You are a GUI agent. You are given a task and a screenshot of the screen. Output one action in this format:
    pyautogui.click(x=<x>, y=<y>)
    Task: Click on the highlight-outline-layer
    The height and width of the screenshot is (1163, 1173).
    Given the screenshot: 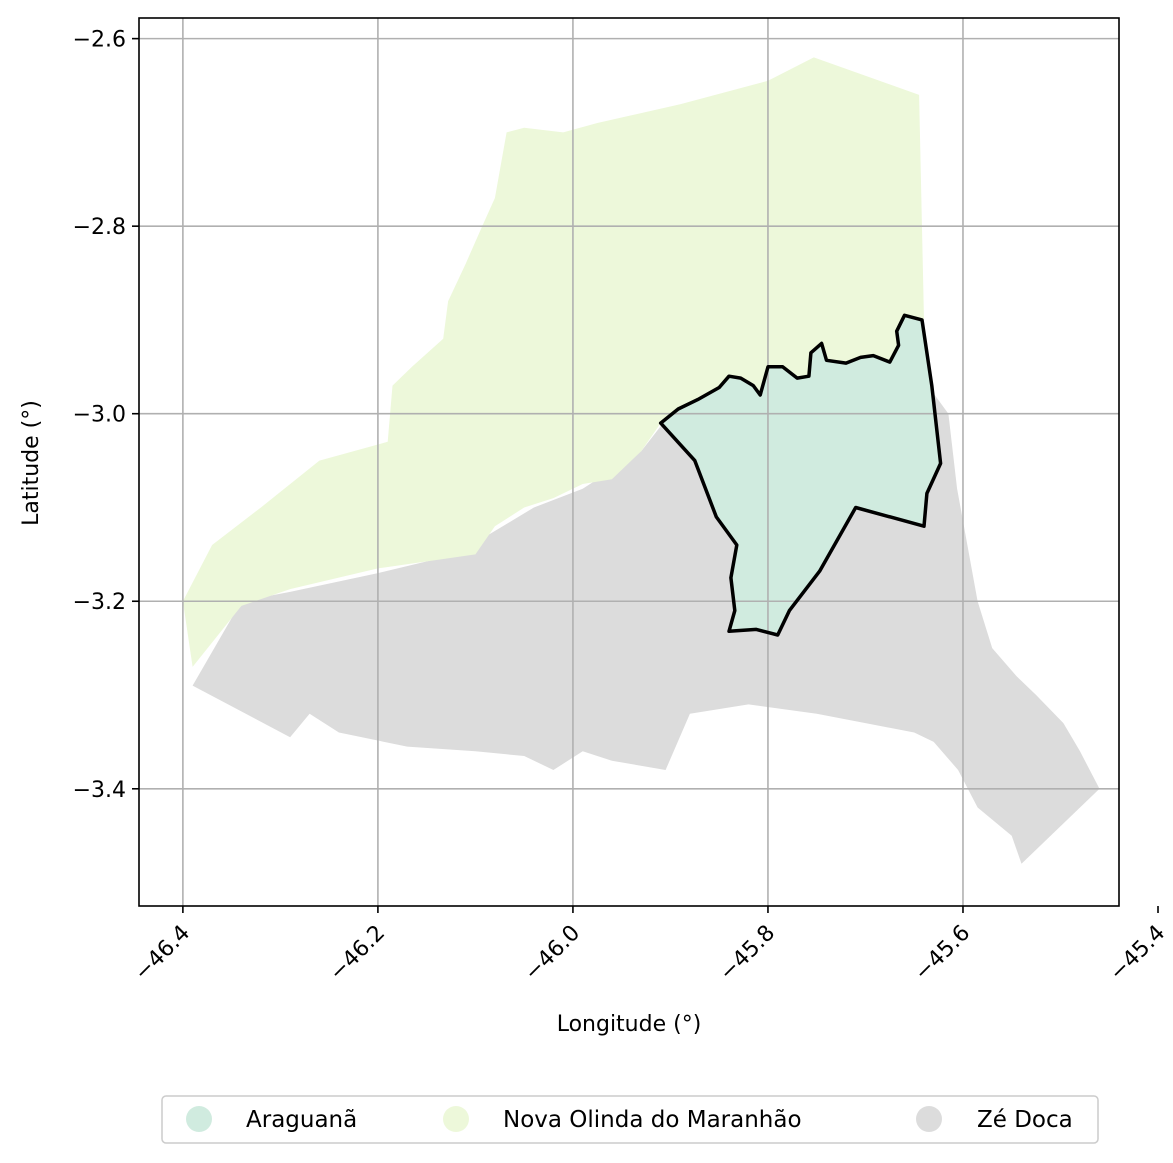 What is the action you would take?
    pyautogui.click(x=800, y=475)
    